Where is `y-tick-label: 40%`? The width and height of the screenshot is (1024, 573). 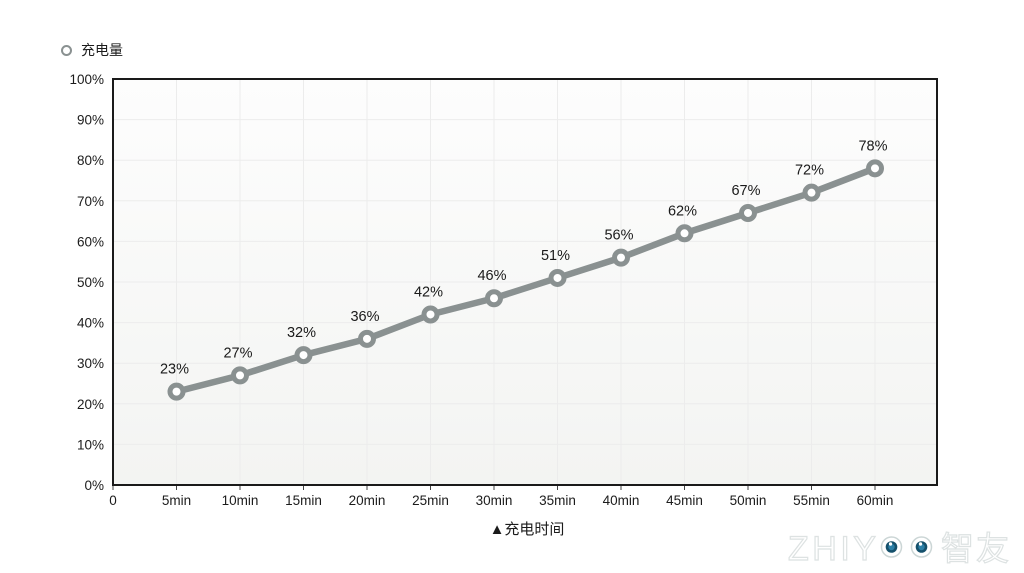
y-tick-label: 40% is located at coordinates (90, 323).